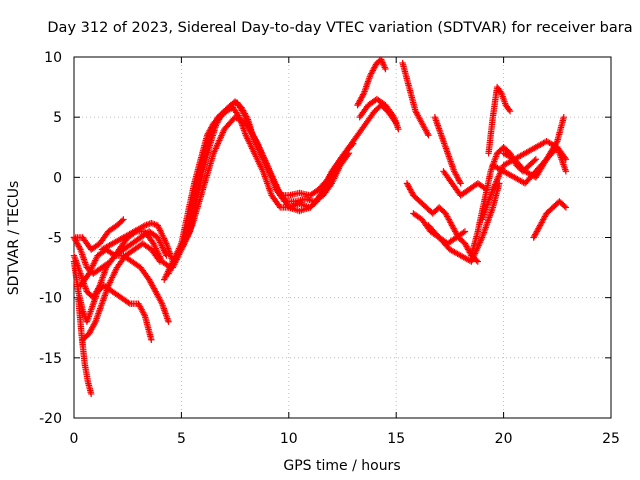 The width and height of the screenshot is (640, 480). I want to click on y-tick-label: 5, so click(57, 118).